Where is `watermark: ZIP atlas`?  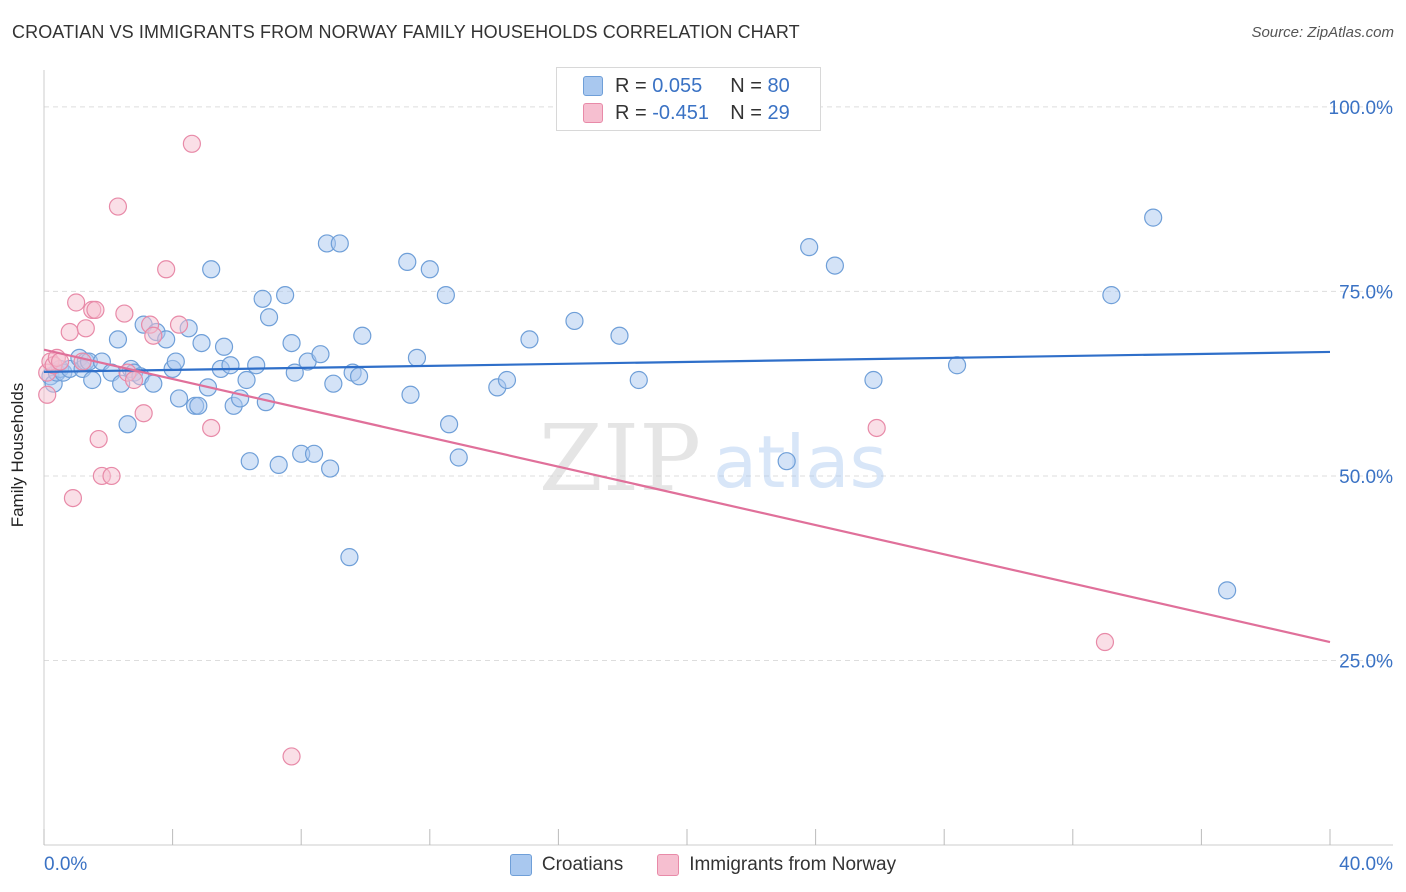
watermark: ZIP atlas is located at coordinates (713, 458).